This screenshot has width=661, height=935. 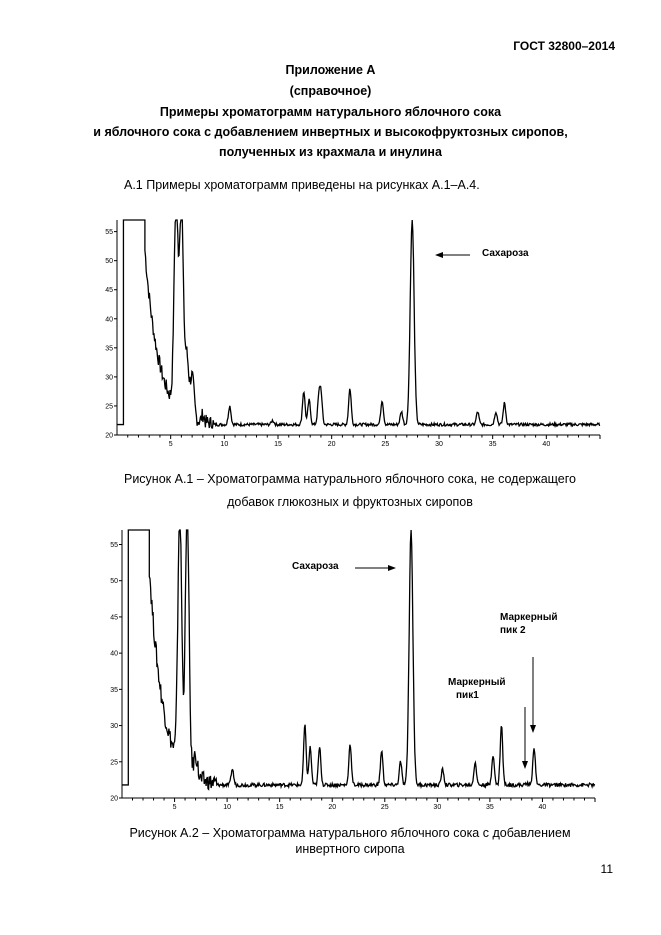 I want to click on appendix-heading-line-3: полученных из крахмала и инулина, so click(x=330, y=152).